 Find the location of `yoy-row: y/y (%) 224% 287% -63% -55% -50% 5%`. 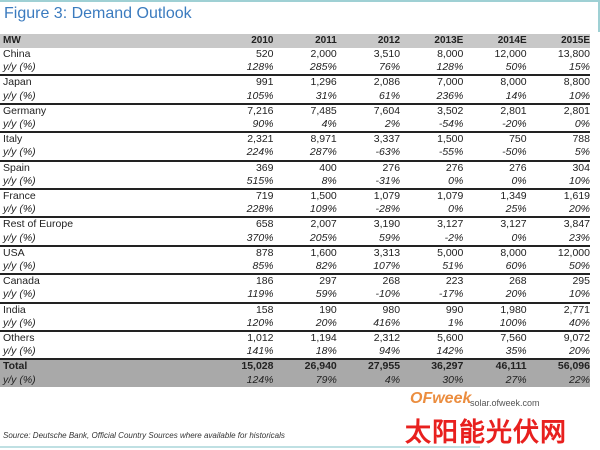

yoy-row: y/y (%) 224% 287% -63% -55% -50% 5% is located at coordinates (295, 154).